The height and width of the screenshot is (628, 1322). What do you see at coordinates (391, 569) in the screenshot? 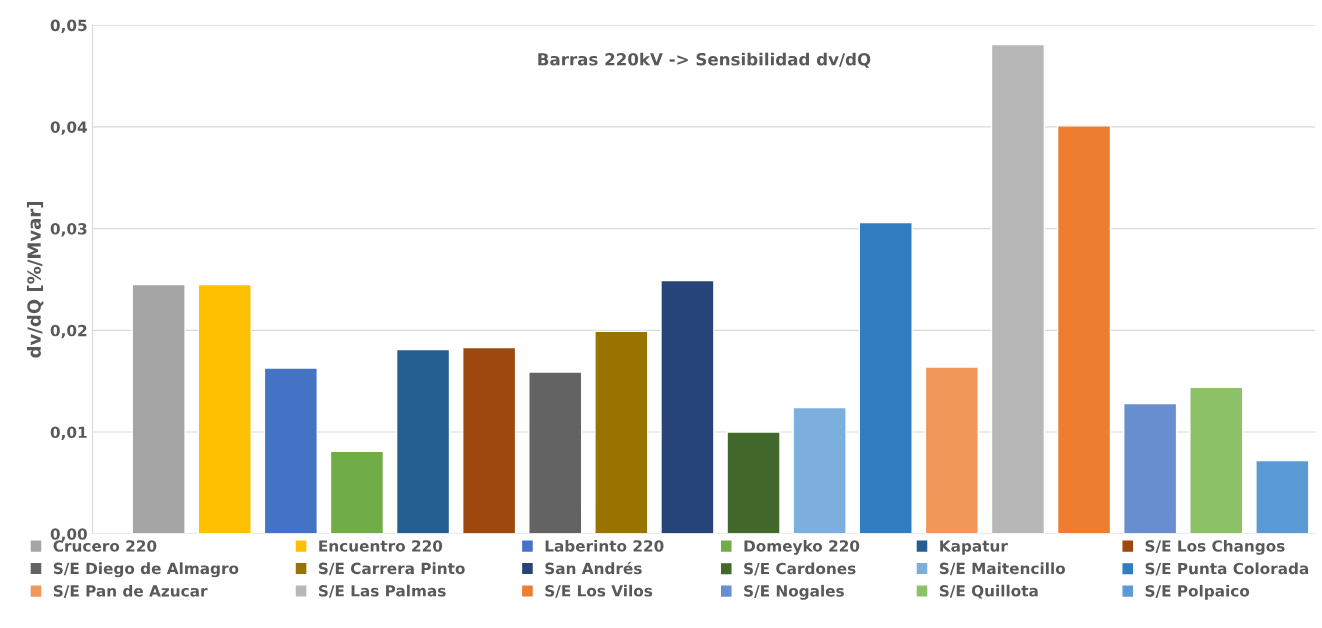
I see `legend-label: S/E Carrera Pinto` at bounding box center [391, 569].